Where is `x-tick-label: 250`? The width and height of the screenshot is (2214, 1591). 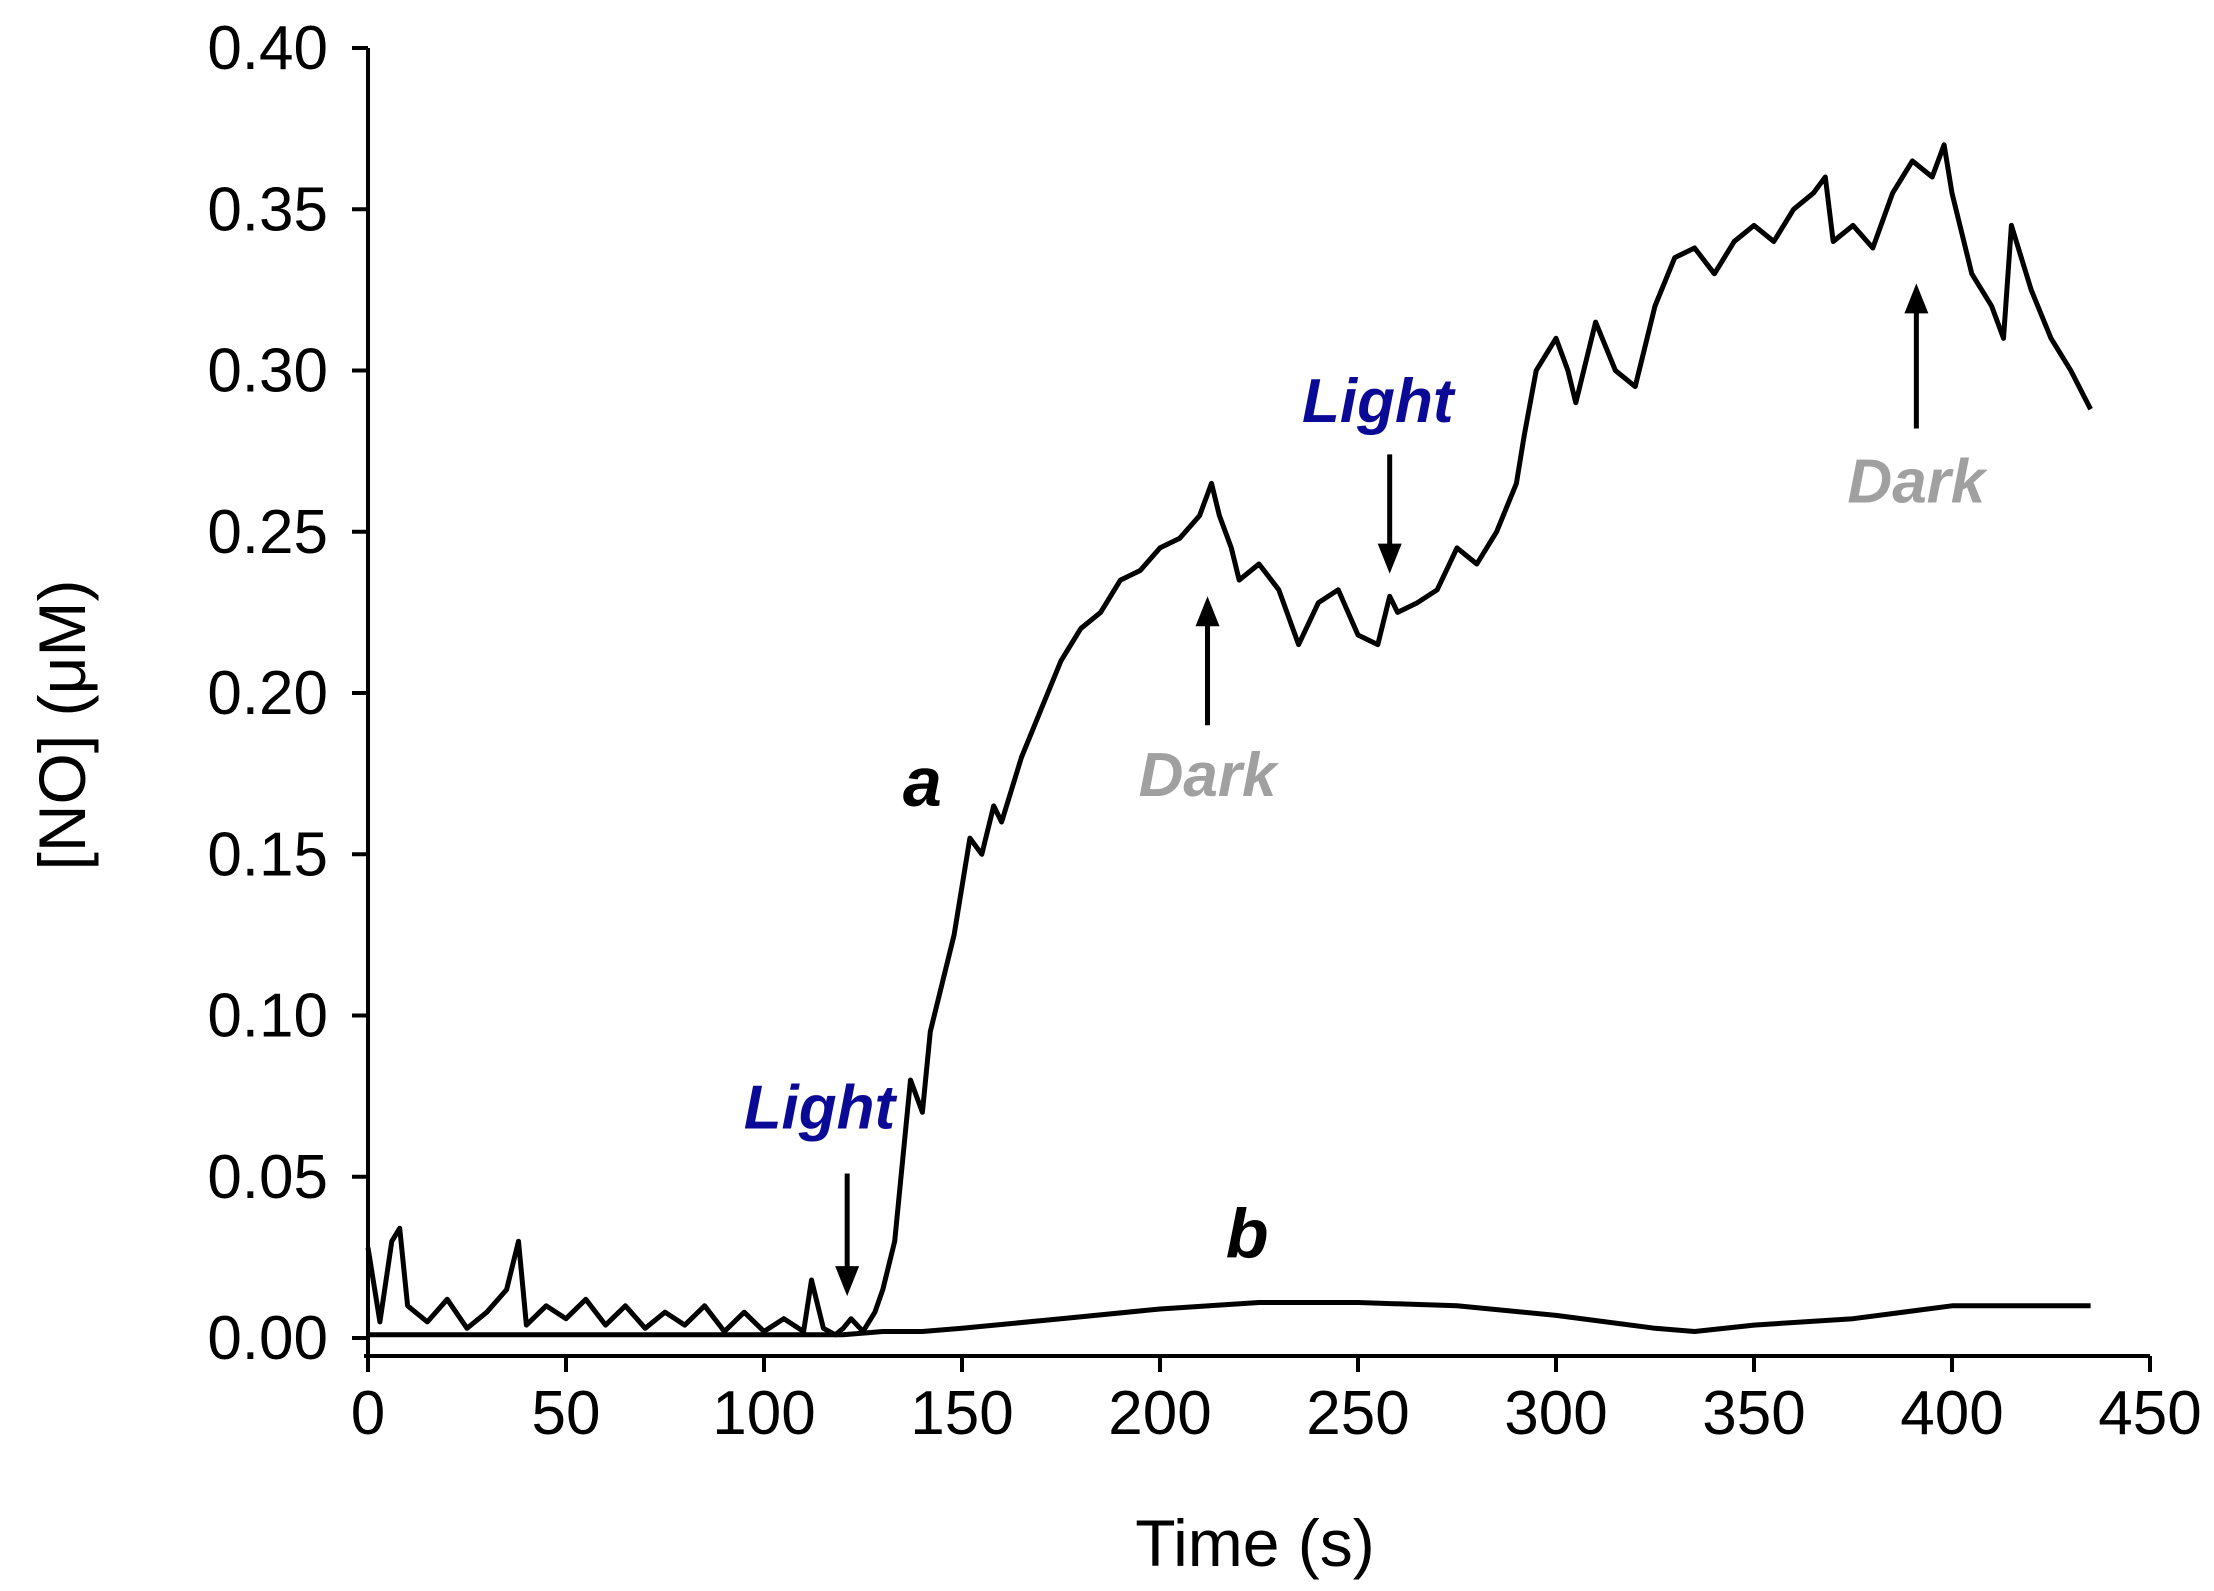
x-tick-label: 250 is located at coordinates (1357, 1413).